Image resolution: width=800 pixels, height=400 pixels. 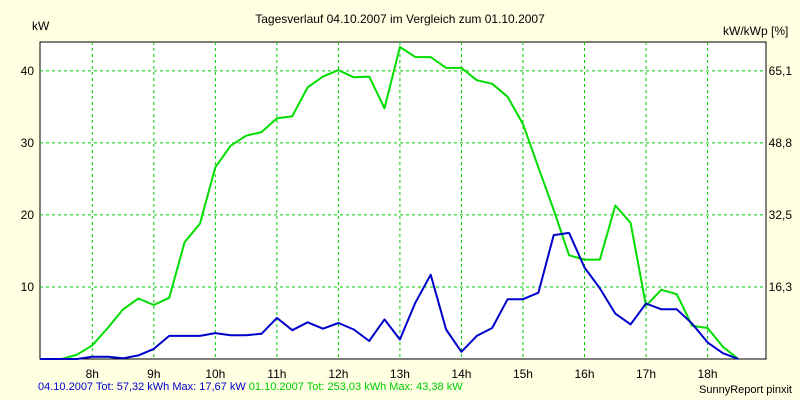 What do you see at coordinates (92, 374) in the screenshot?
I see `x-tick-label: 8h` at bounding box center [92, 374].